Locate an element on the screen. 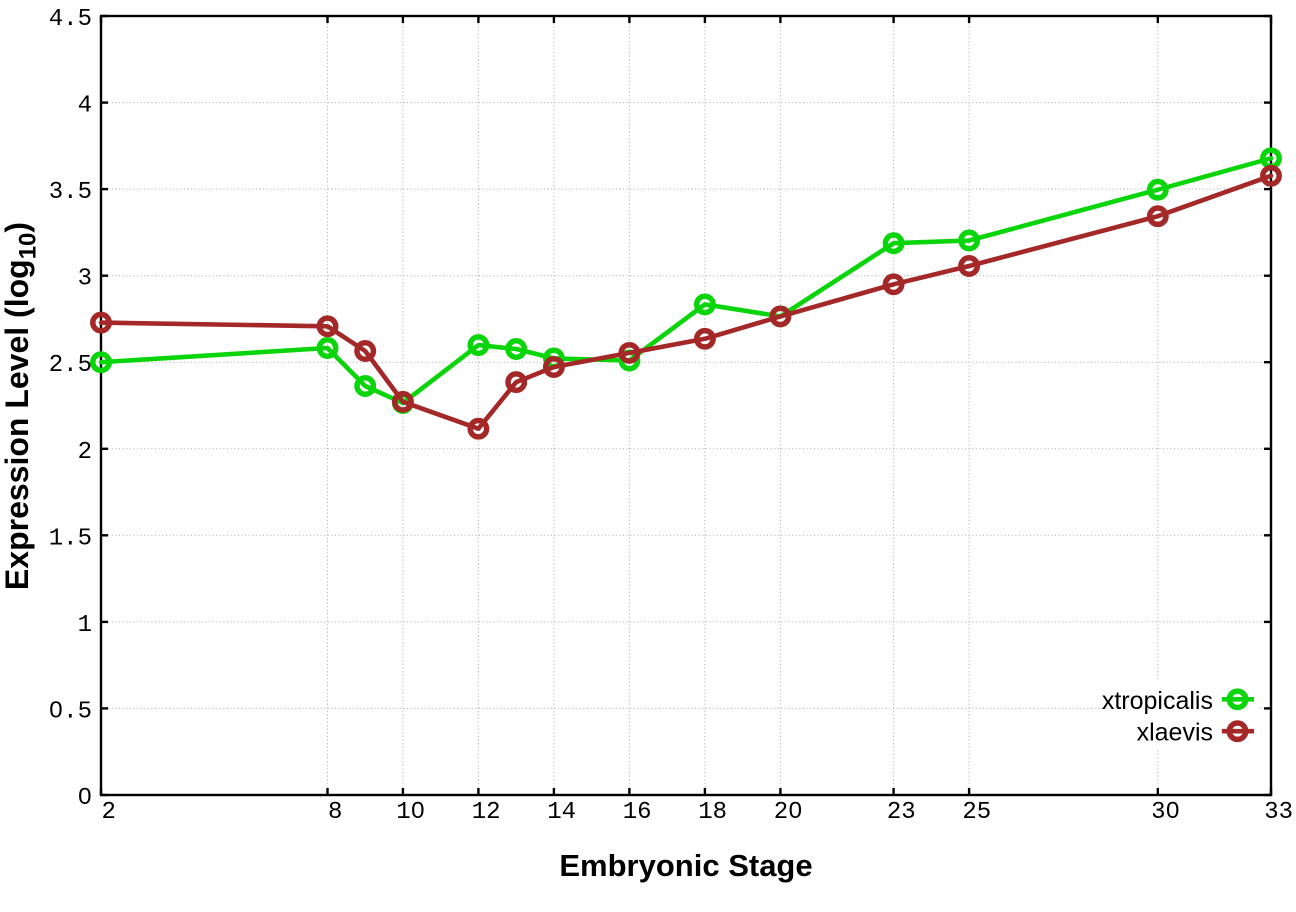 This screenshot has width=1296, height=912. svg-text: 1 is located at coordinates (85, 625).